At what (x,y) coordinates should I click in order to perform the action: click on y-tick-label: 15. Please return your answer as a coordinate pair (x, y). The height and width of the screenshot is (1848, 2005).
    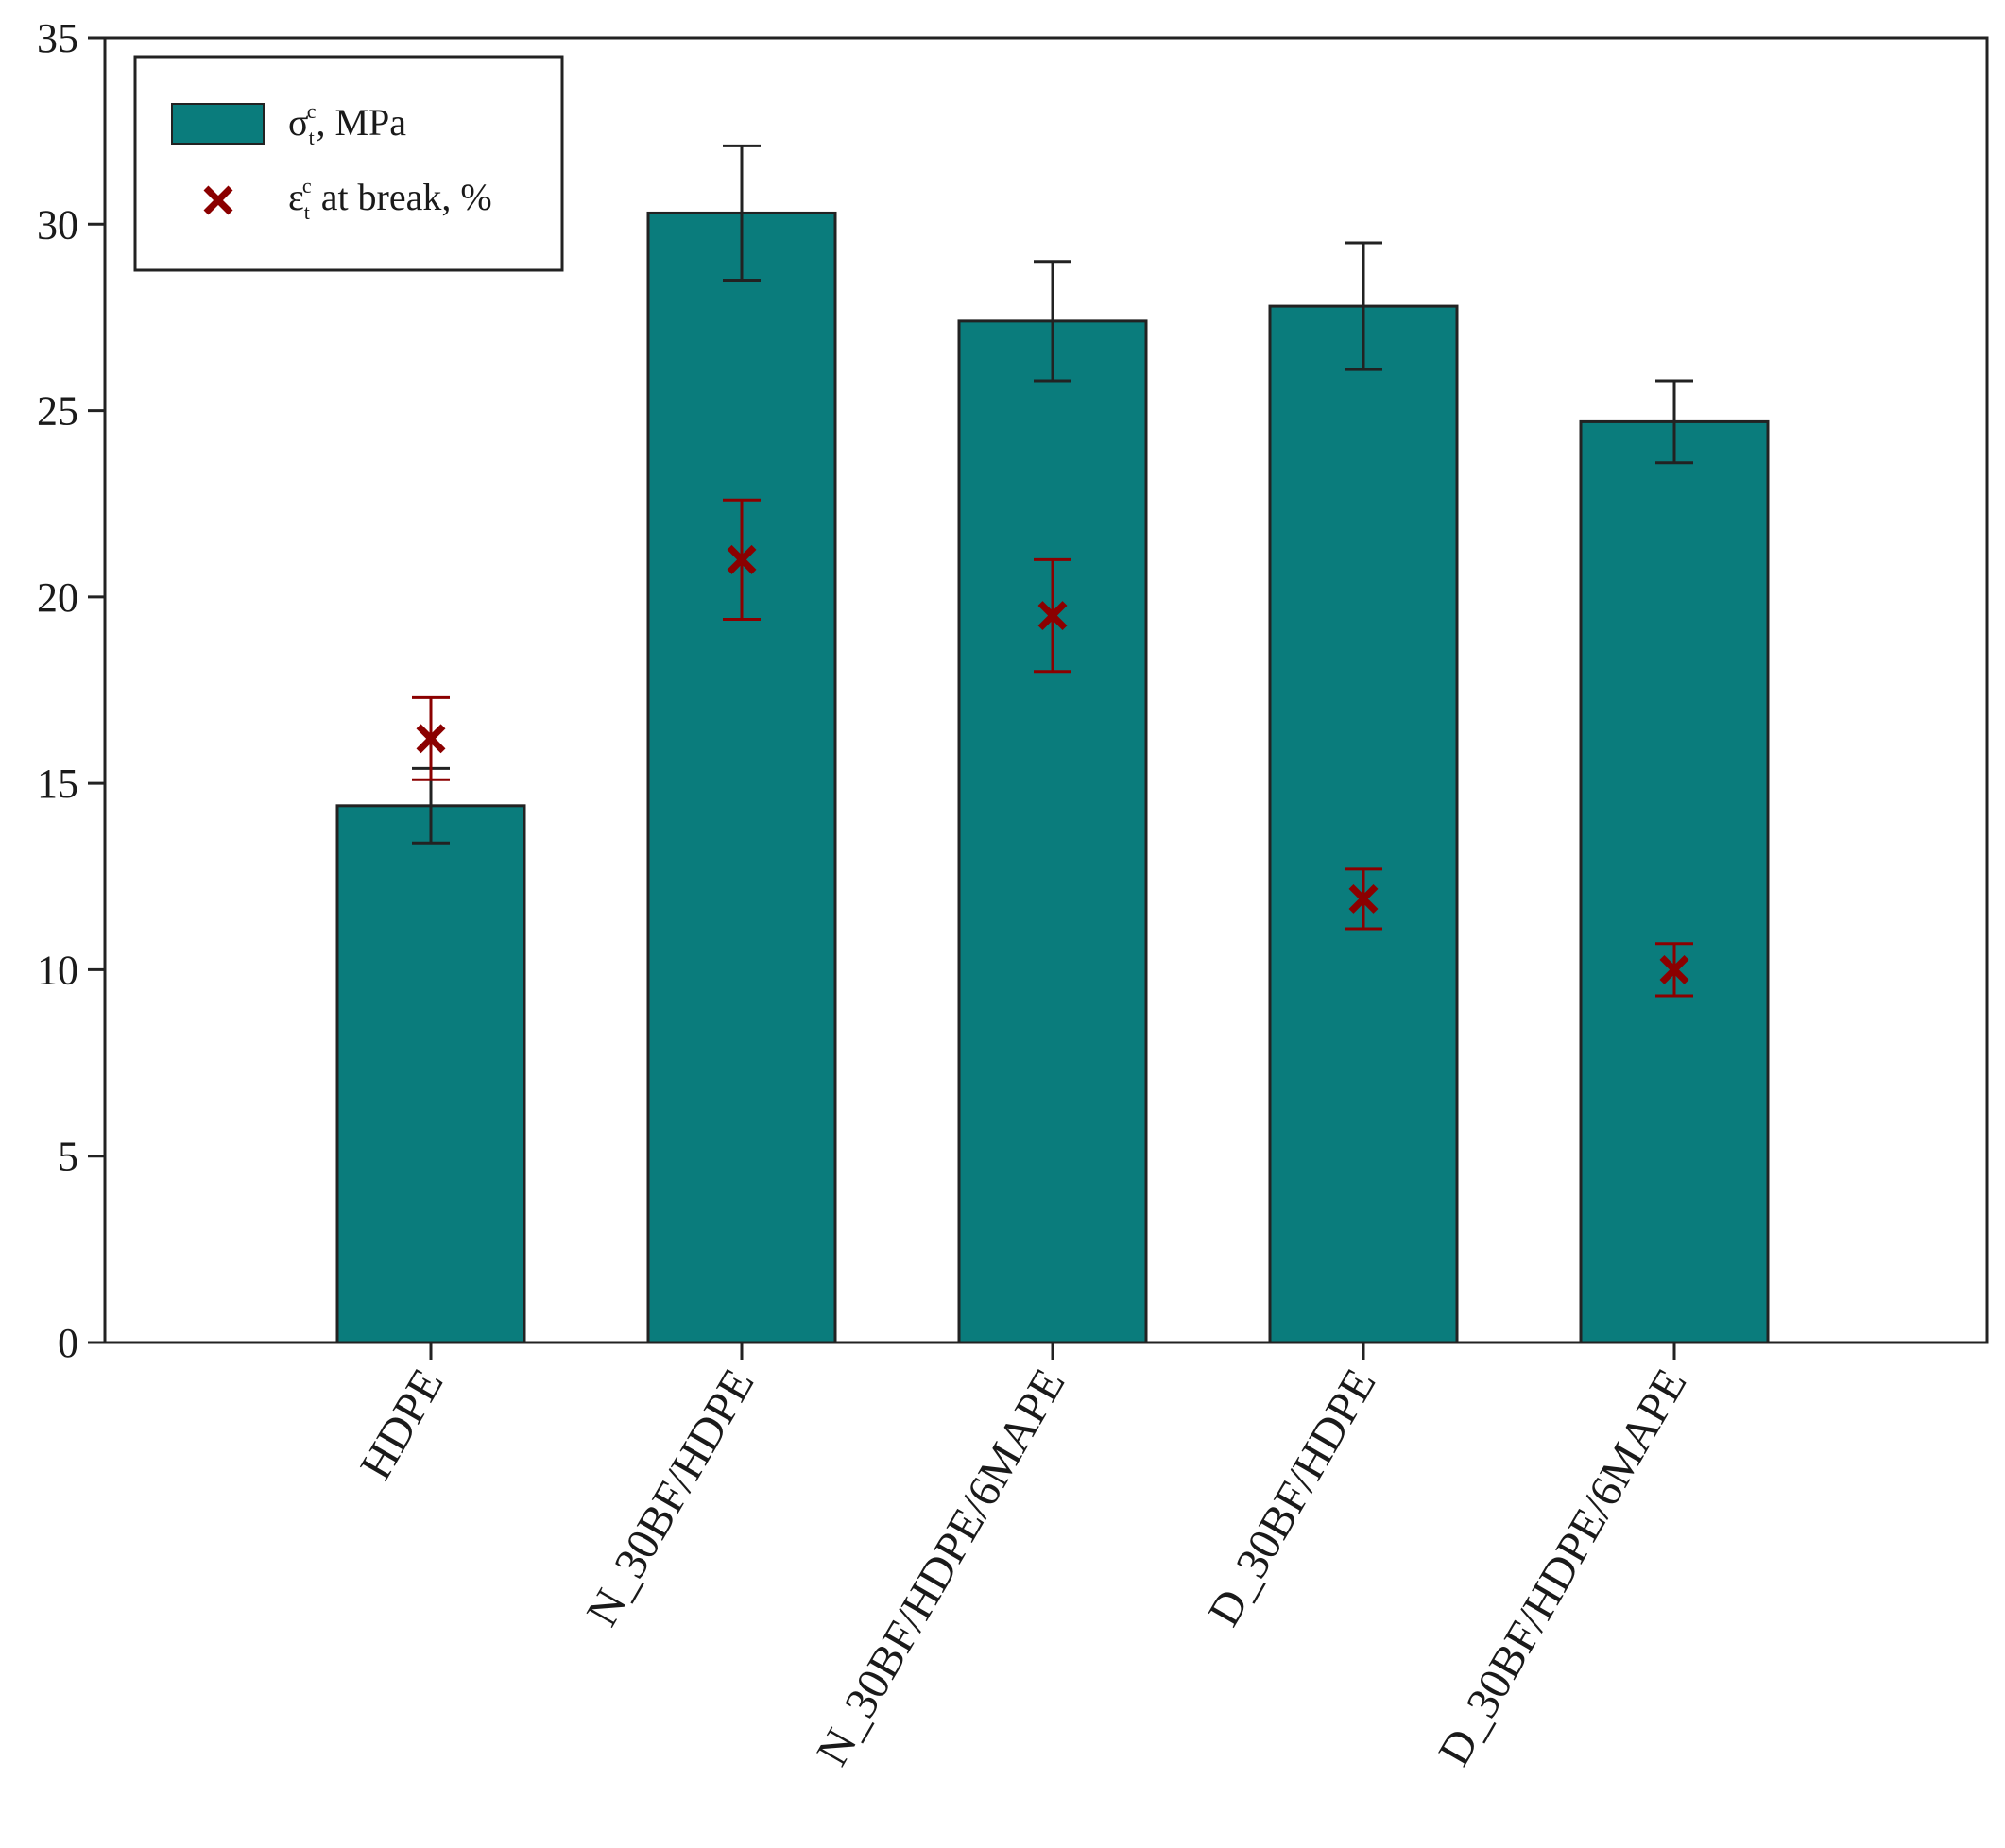
    Looking at the image, I should click on (57, 784).